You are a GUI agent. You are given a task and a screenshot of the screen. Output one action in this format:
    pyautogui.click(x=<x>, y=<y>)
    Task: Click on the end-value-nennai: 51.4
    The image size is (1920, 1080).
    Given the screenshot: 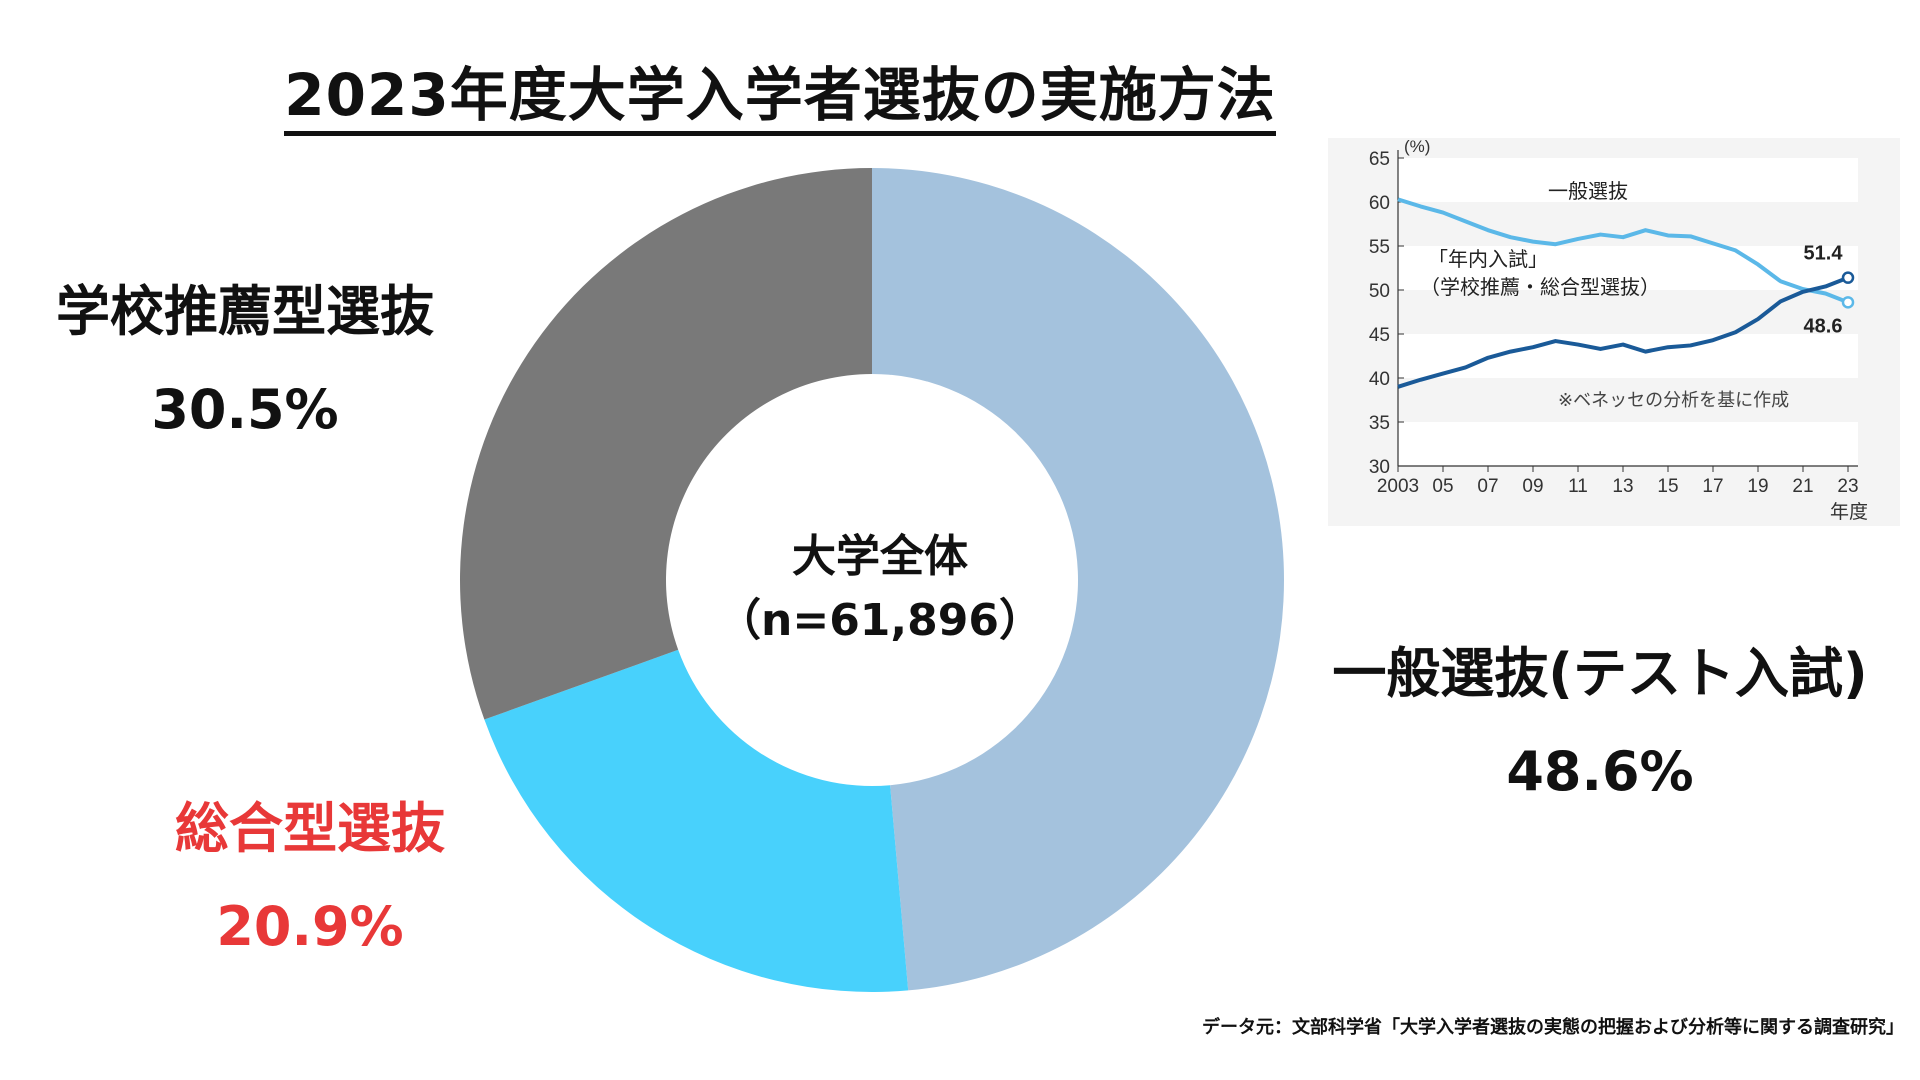 What is the action you would take?
    pyautogui.click(x=1824, y=254)
    